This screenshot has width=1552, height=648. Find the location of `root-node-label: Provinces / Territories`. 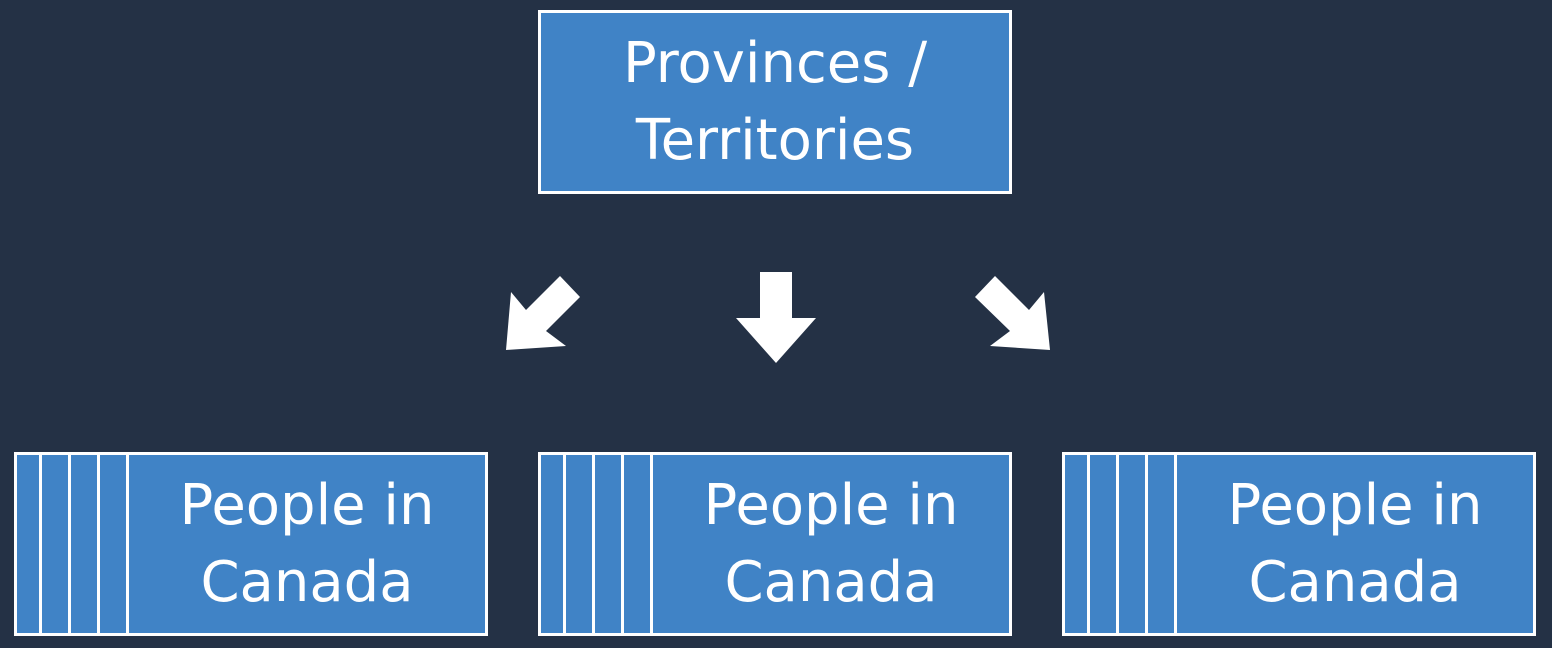

root-node-label: Provinces / Territories is located at coordinates (775, 102).